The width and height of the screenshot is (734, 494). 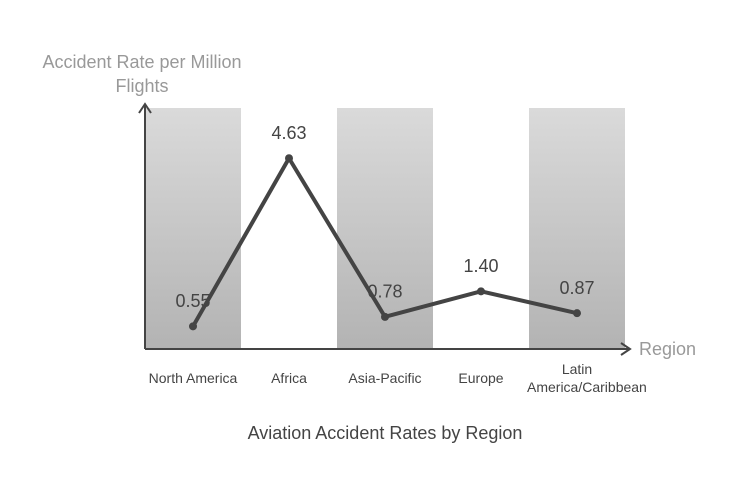 What do you see at coordinates (384, 292) in the screenshot?
I see `value-label: 0.78` at bounding box center [384, 292].